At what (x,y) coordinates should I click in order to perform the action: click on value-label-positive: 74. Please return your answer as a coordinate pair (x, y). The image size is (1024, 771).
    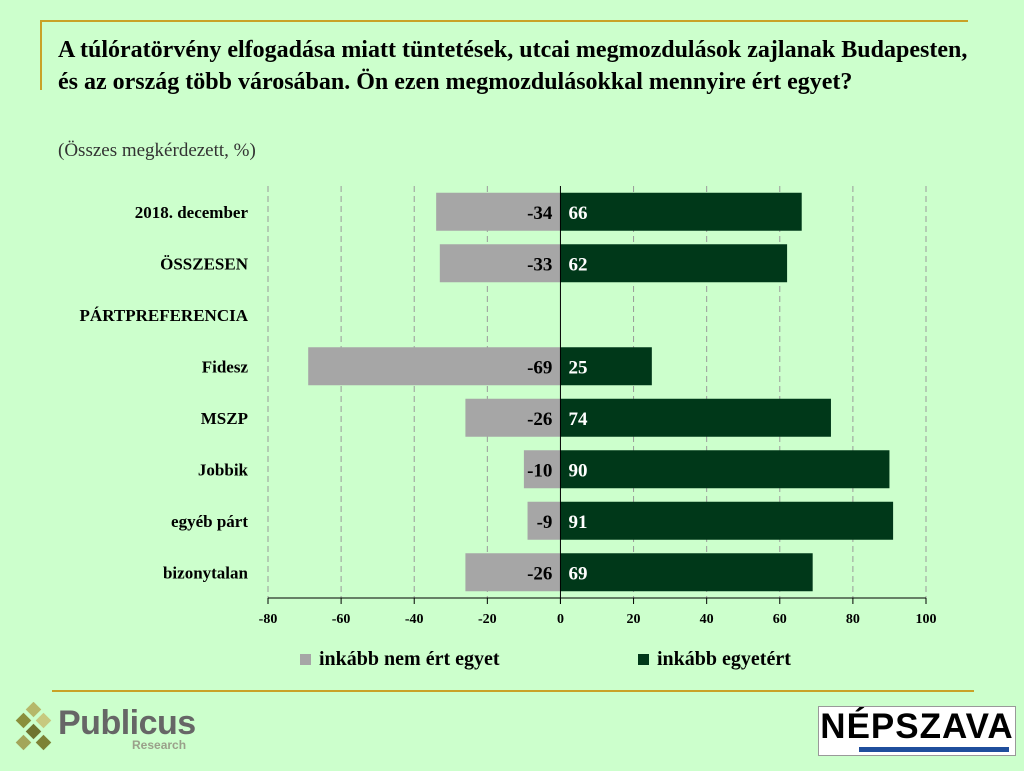
    Looking at the image, I should click on (578, 419).